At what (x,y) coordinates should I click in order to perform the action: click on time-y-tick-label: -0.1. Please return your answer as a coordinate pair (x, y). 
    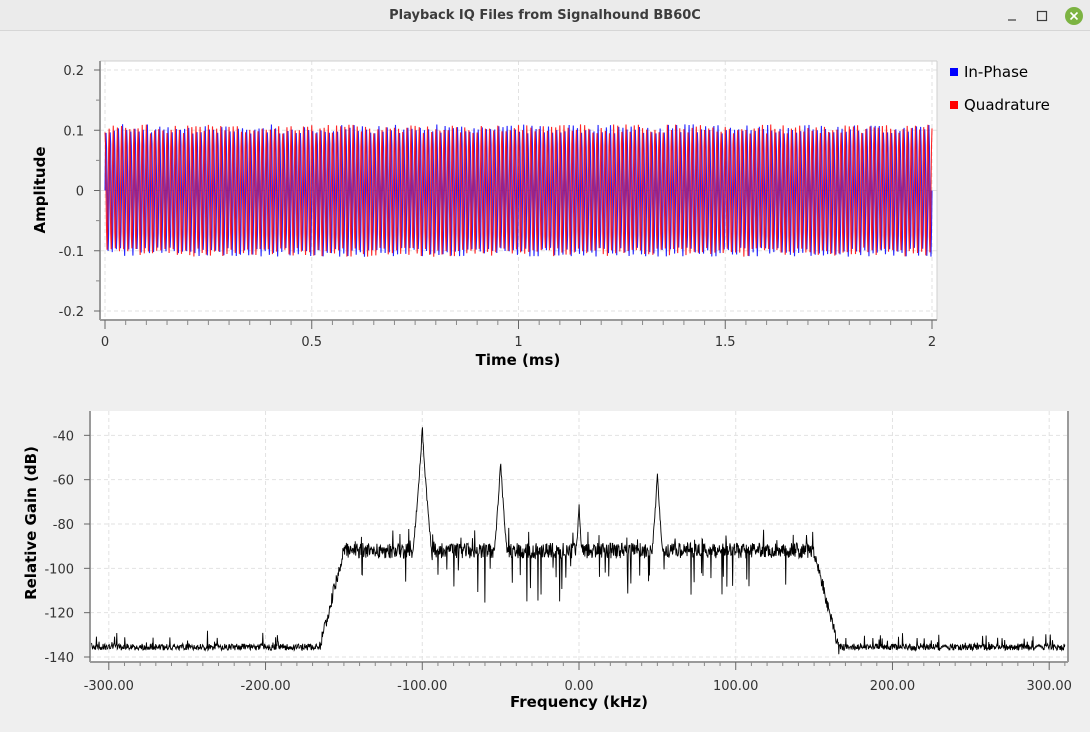
    Looking at the image, I should click on (71, 252).